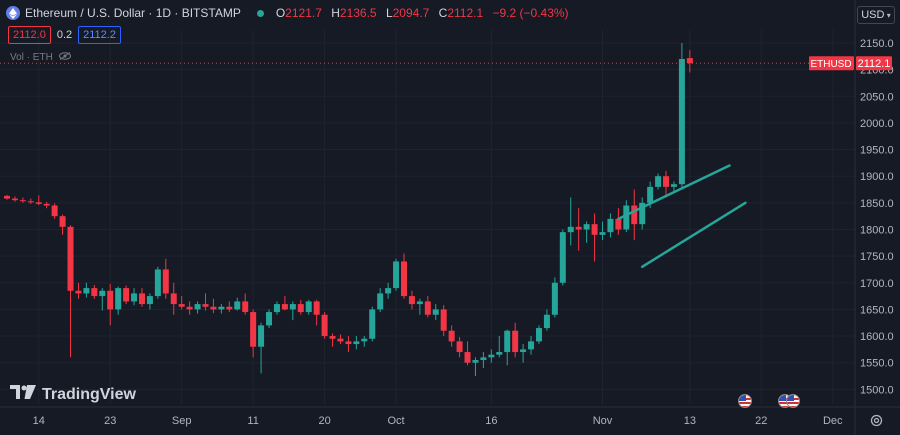 The width and height of the screenshot is (900, 435). I want to click on parallel-channel-drawing, so click(682, 216).